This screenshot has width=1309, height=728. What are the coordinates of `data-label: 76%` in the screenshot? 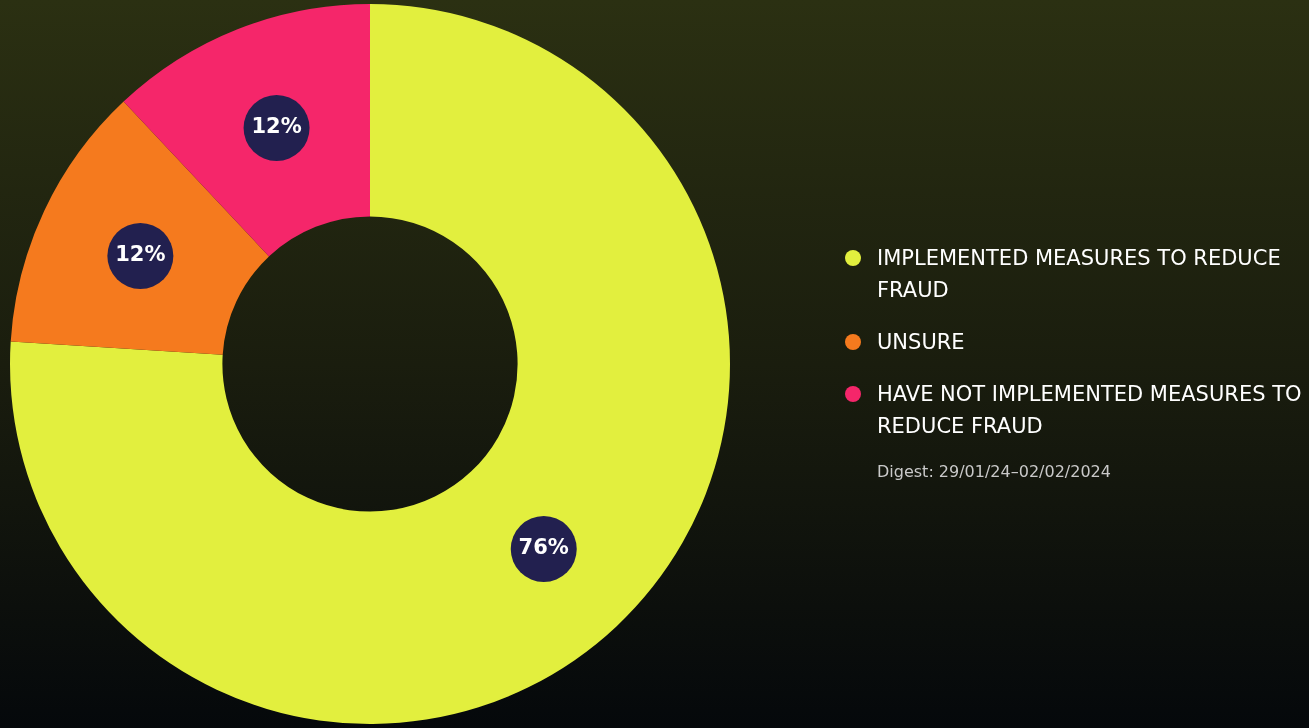 It's located at (543, 547).